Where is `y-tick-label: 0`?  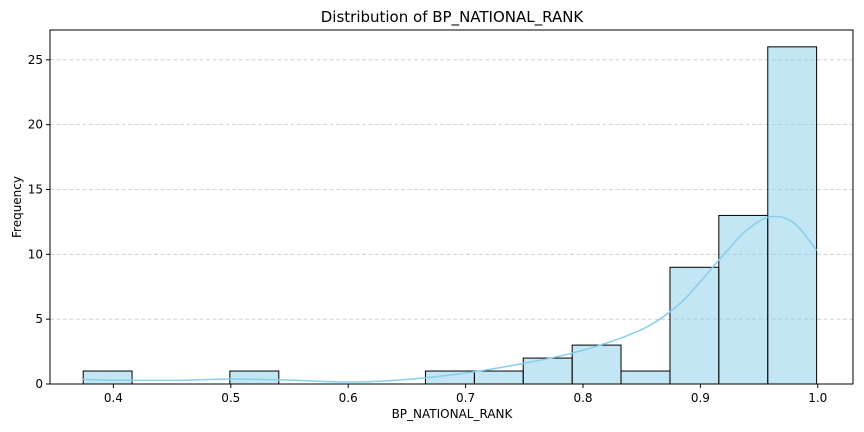
y-tick-label: 0 is located at coordinates (39, 384).